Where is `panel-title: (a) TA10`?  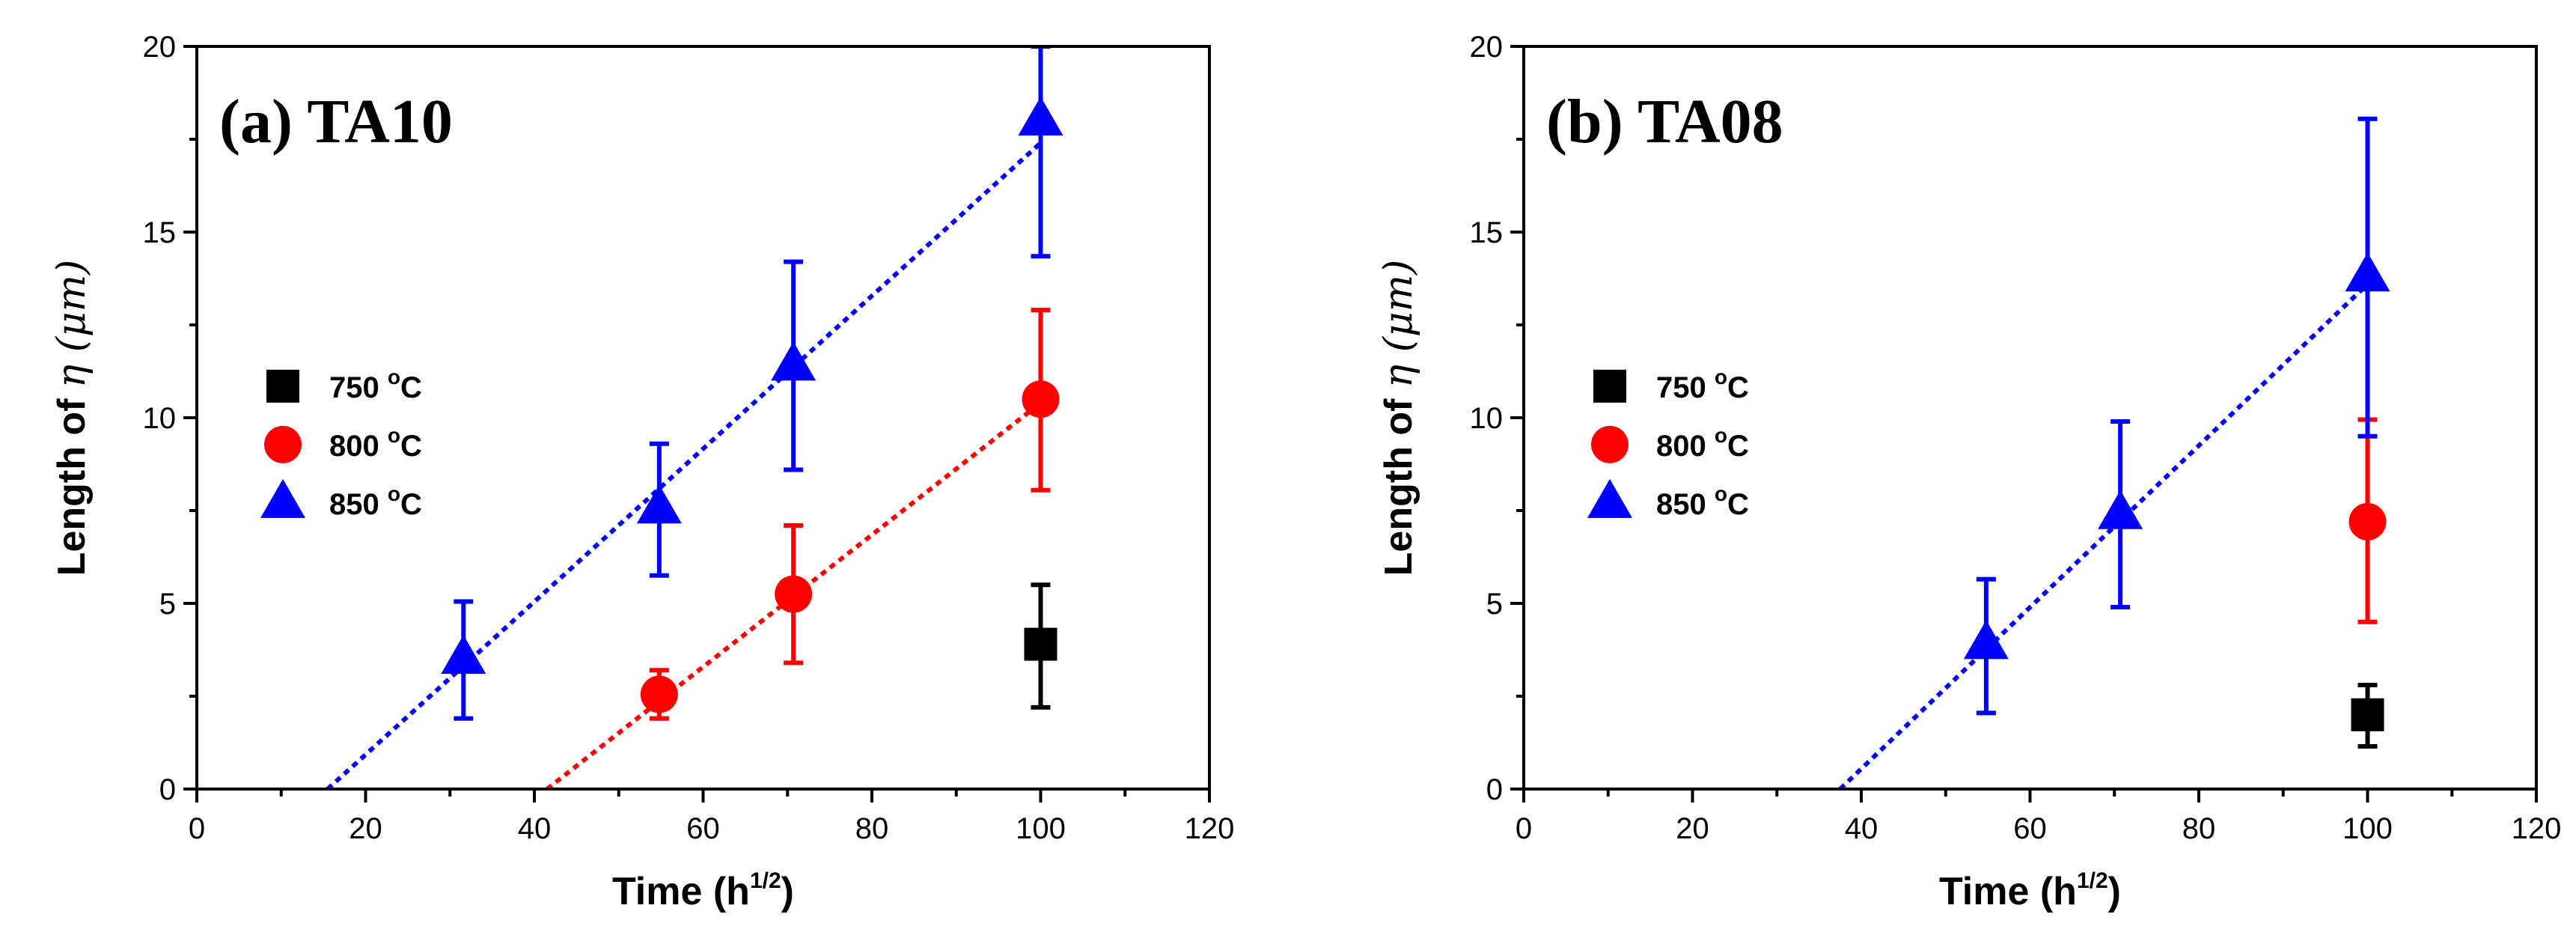 panel-title: (a) TA10 is located at coordinates (336, 122).